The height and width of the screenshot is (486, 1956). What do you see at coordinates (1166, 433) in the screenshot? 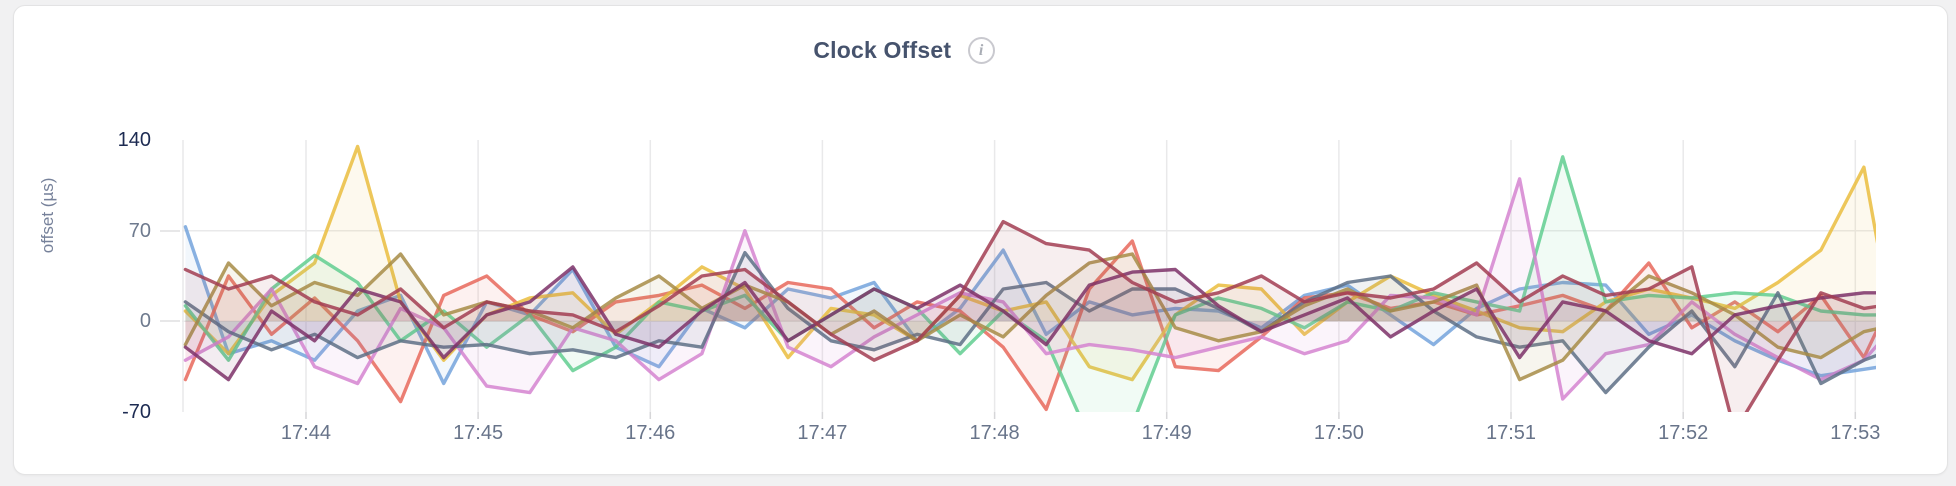
I see `x-tick-label: 17:49` at bounding box center [1166, 433].